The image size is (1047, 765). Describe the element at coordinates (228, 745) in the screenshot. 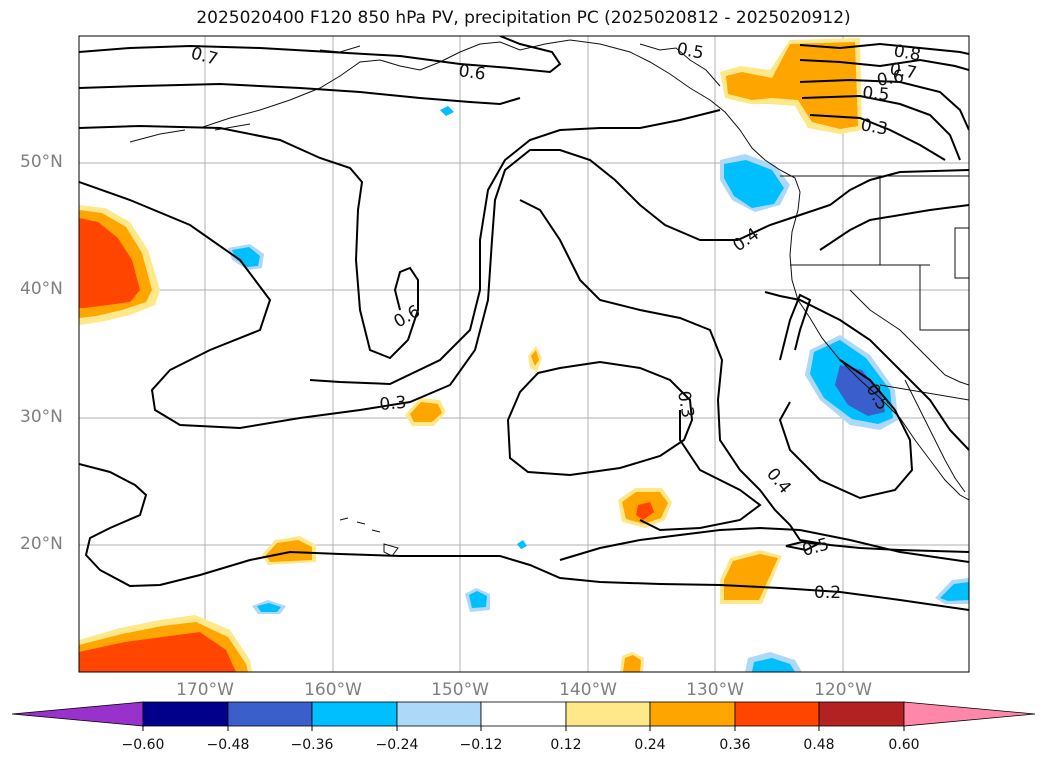

I see `colorbar-tick-label: −0.48` at that location.